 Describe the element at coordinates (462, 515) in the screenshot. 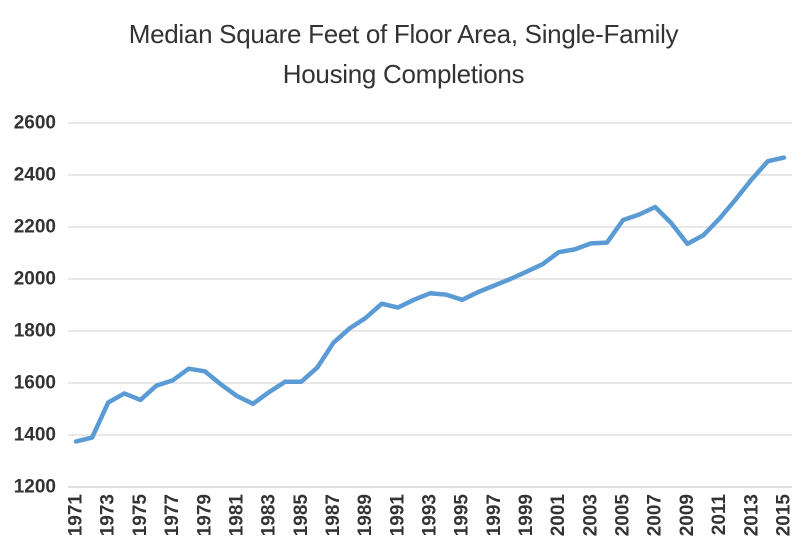

I see `x-tick-label: 1995` at that location.